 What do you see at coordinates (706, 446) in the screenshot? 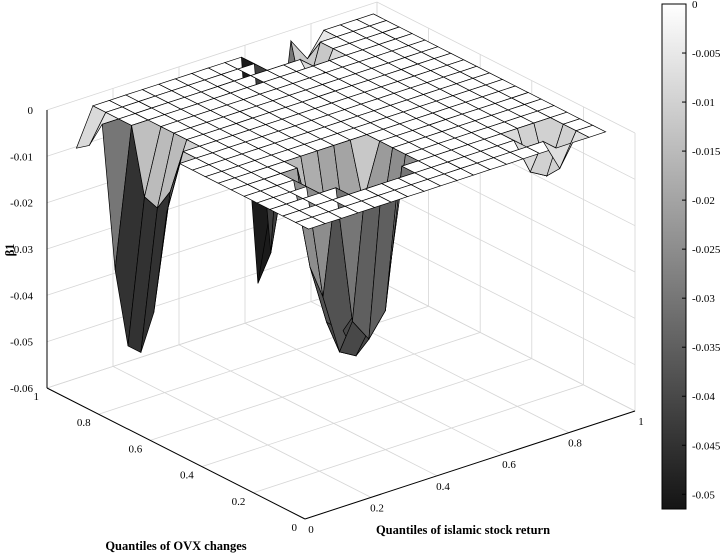
I see `colorbar-tick-label: -0.045` at bounding box center [706, 446].